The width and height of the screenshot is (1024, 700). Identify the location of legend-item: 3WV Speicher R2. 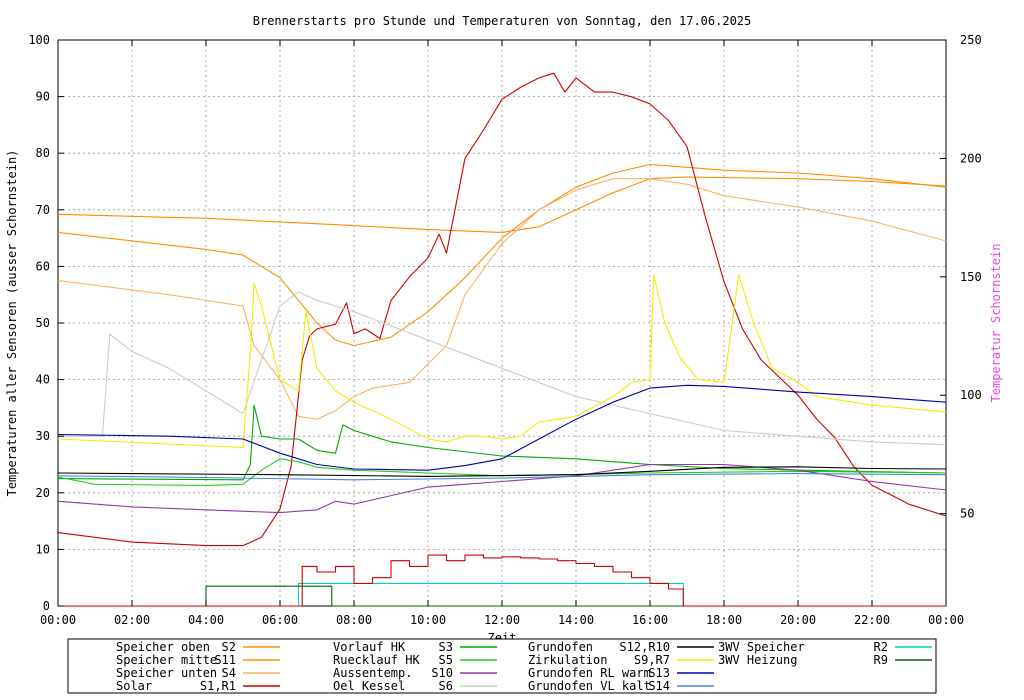
(825, 647).